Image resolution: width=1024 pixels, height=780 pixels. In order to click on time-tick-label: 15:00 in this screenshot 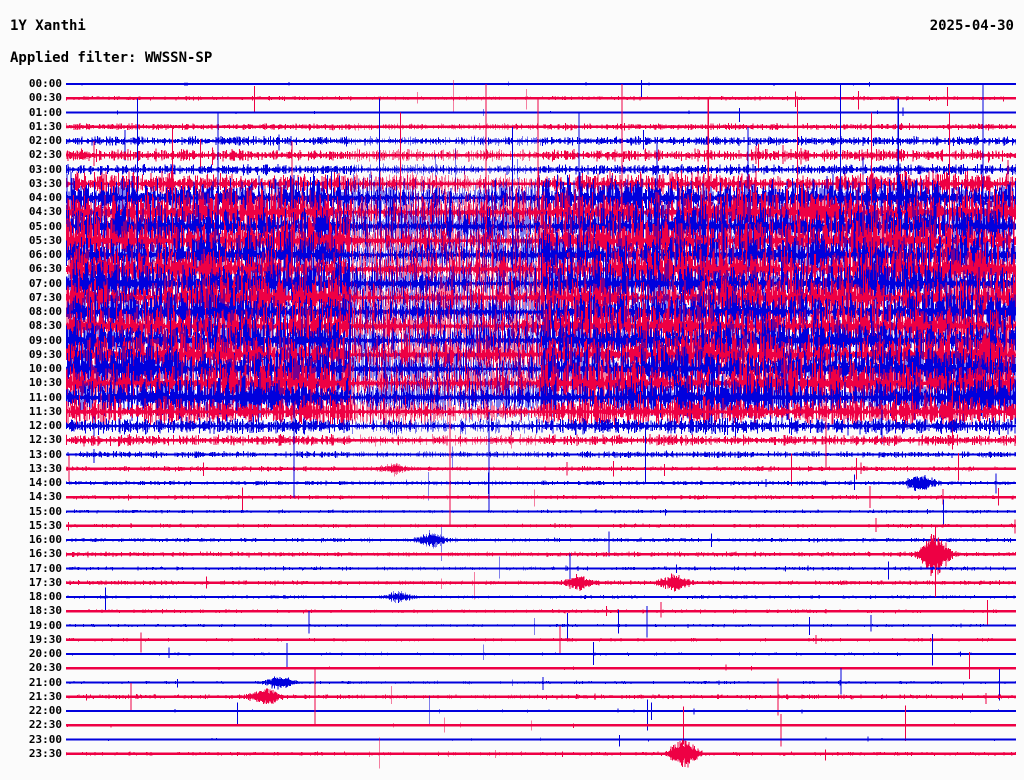, I will do `click(45, 511)`.